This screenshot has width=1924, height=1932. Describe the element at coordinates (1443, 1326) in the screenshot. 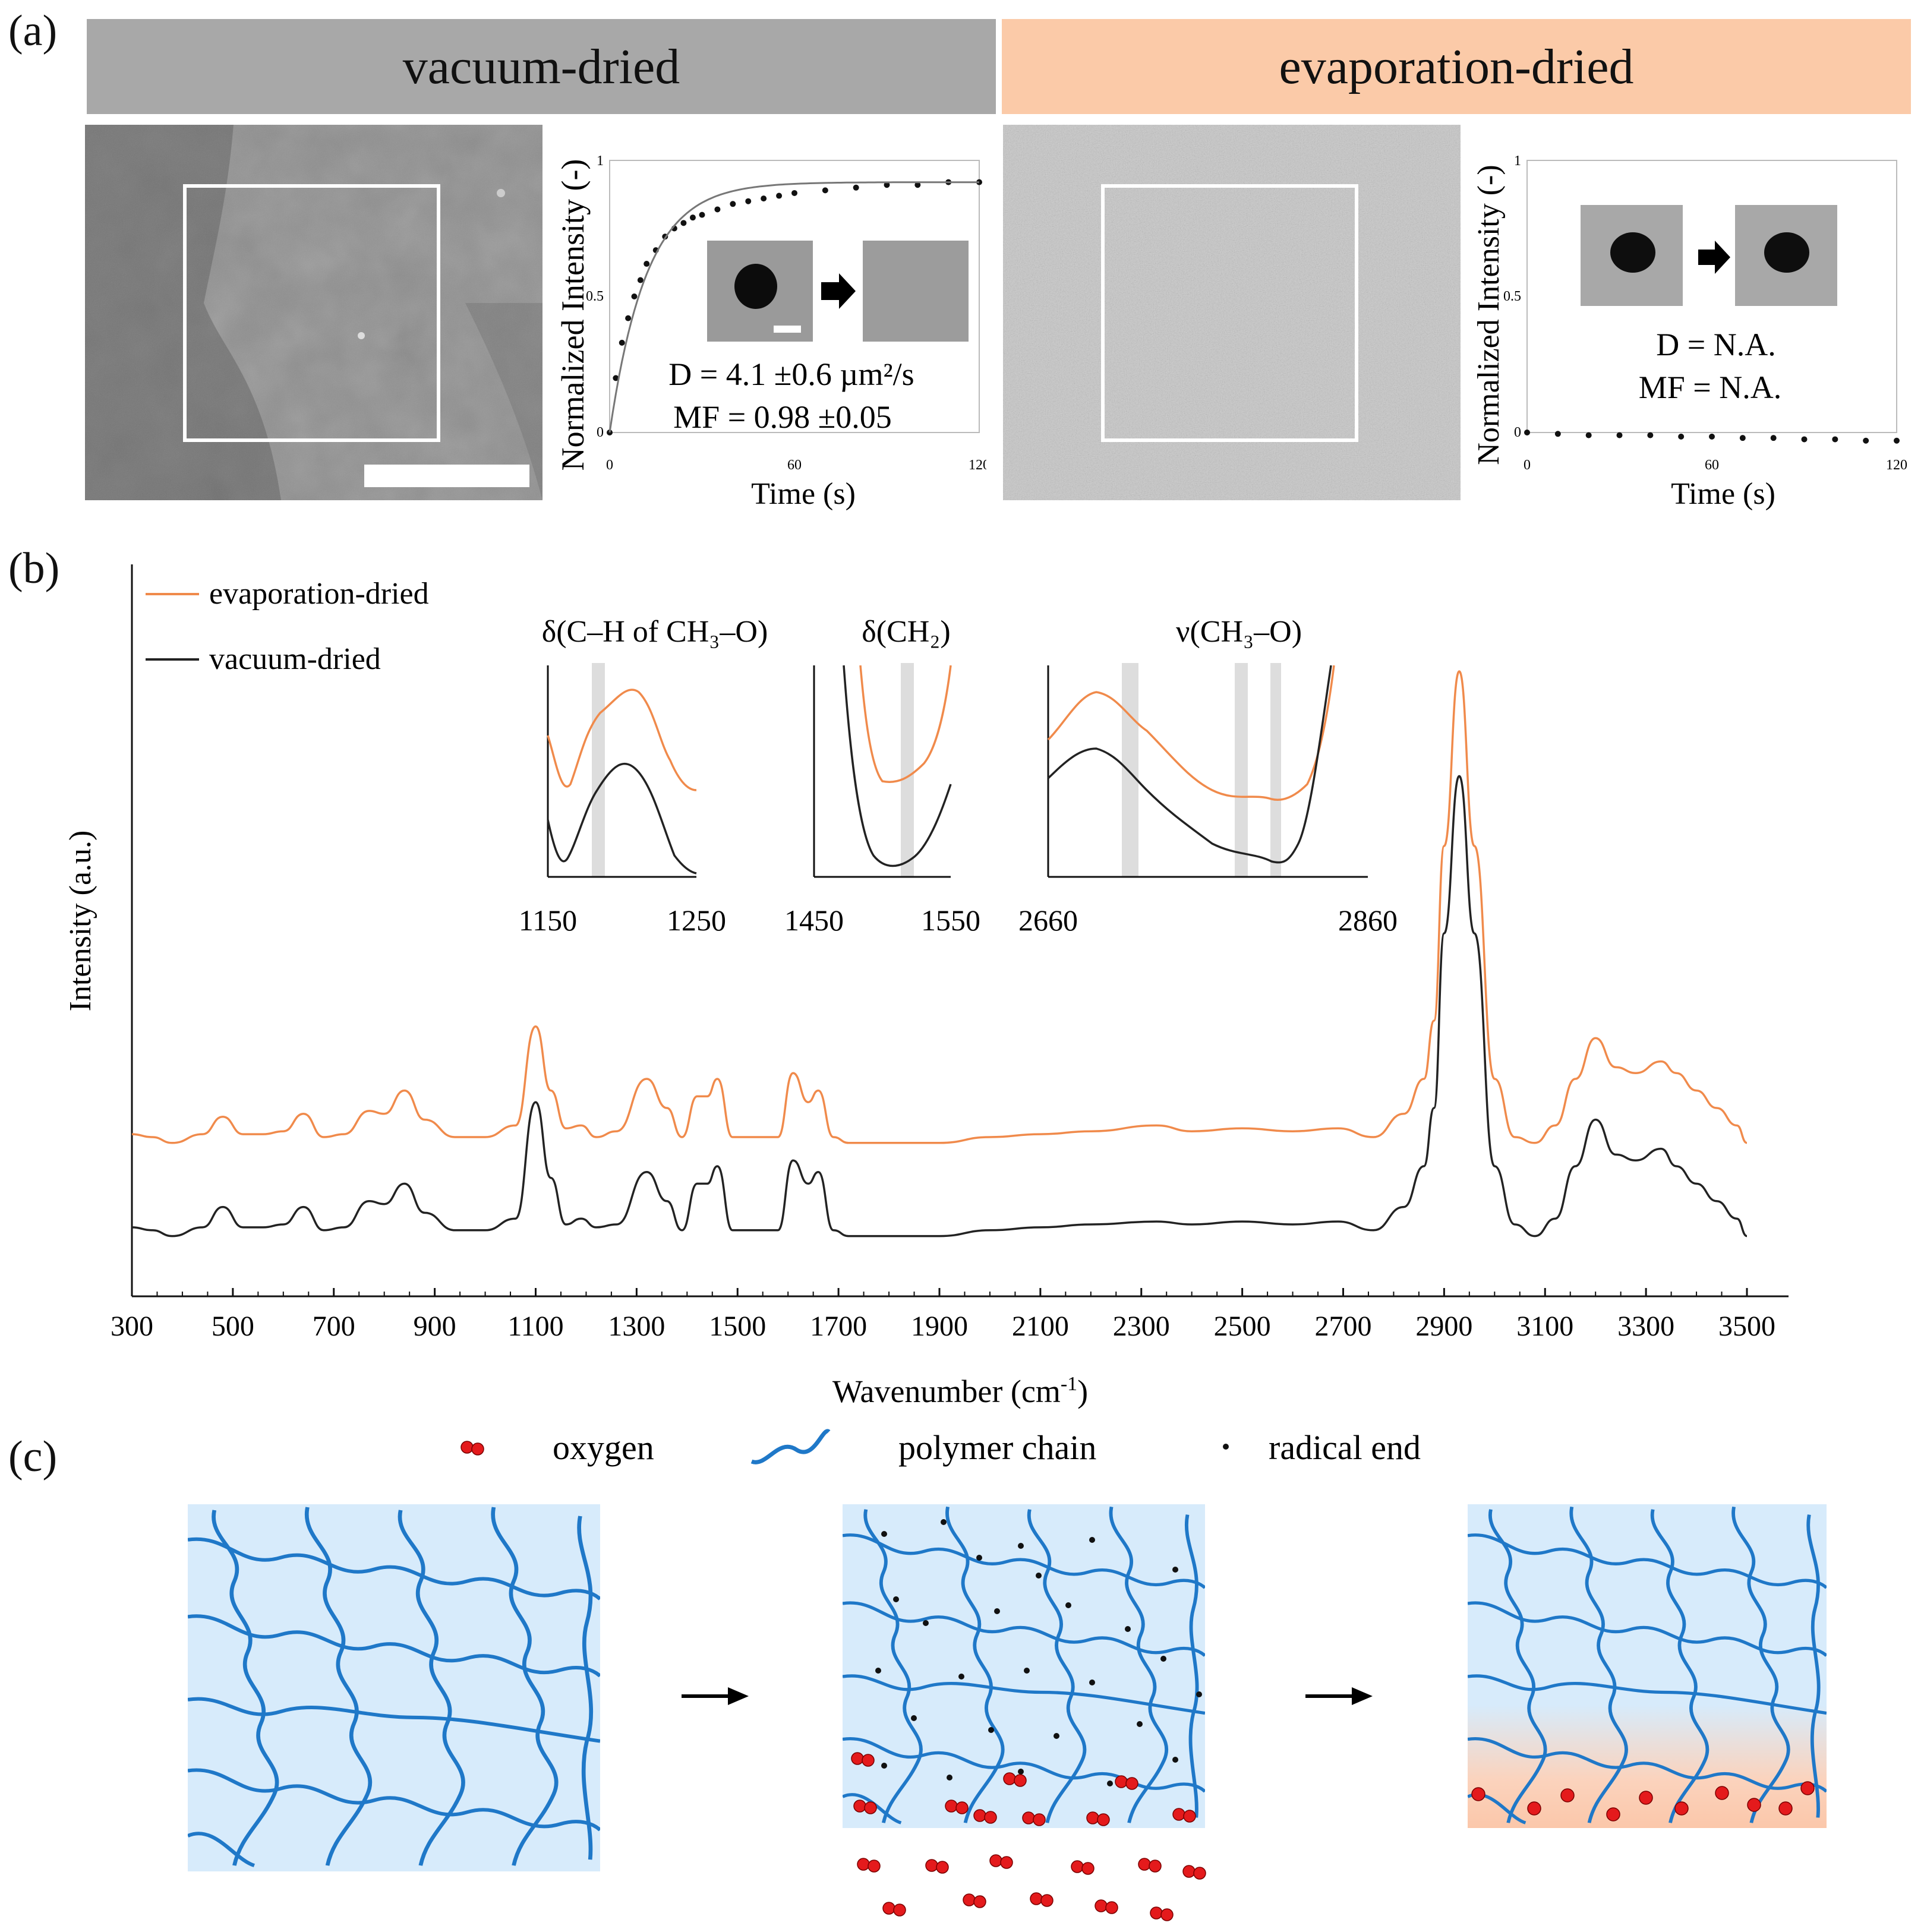

I see `x-tick-label: 2900` at that location.